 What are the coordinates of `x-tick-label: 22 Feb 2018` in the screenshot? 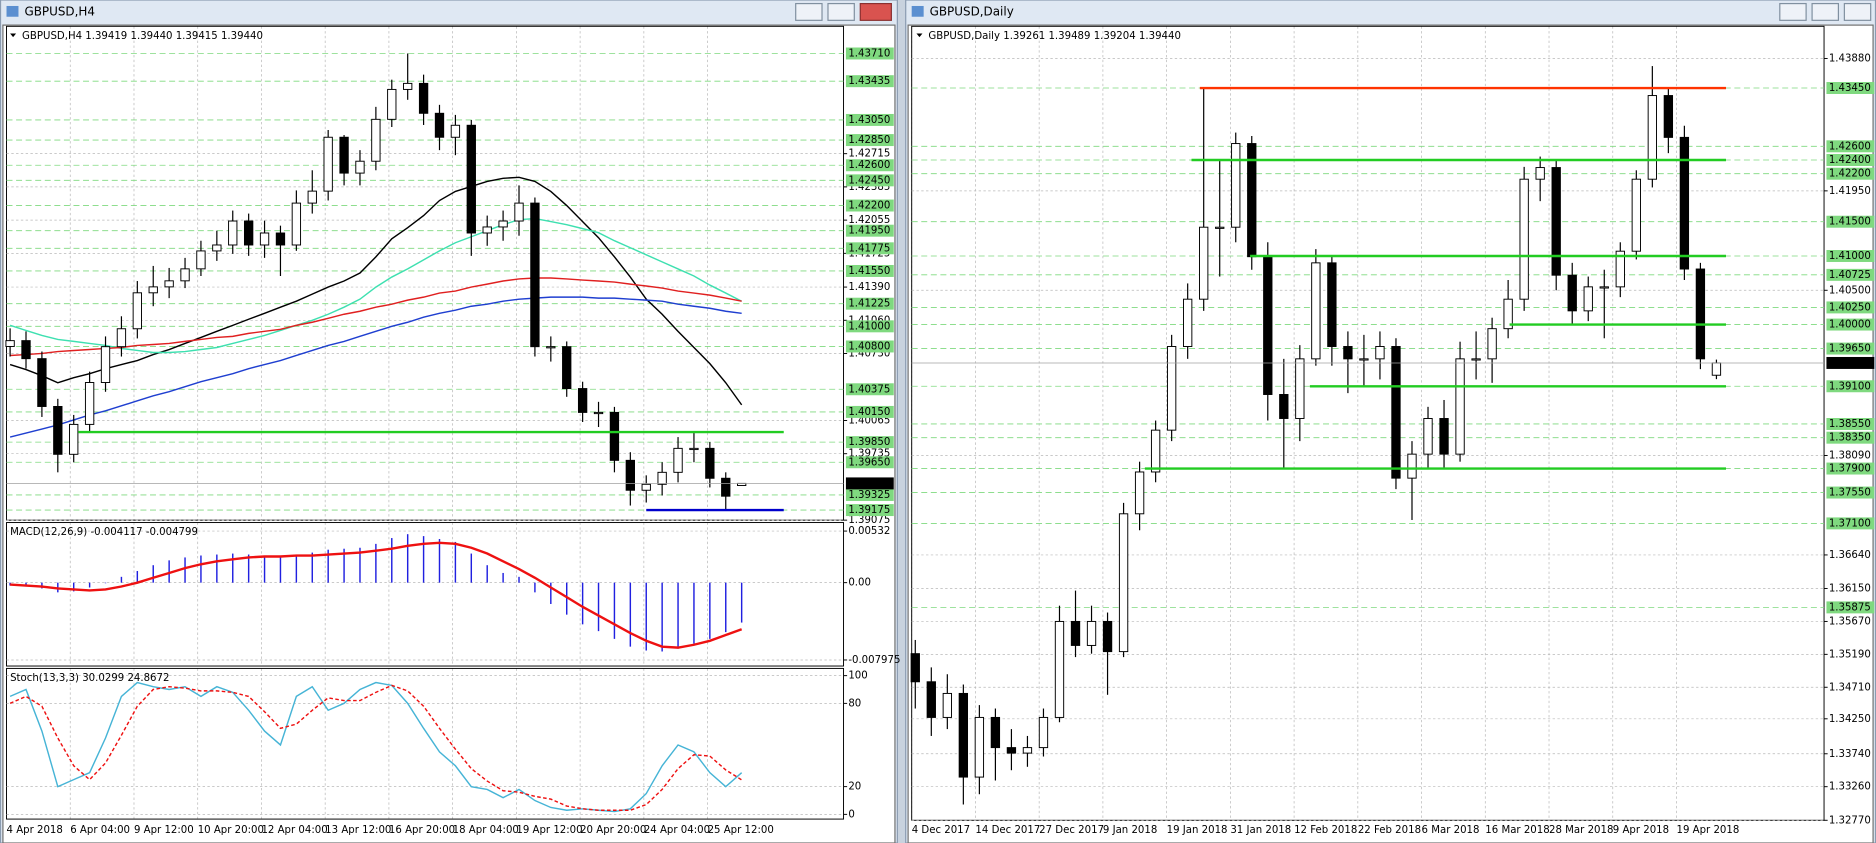 It's located at (1389, 830).